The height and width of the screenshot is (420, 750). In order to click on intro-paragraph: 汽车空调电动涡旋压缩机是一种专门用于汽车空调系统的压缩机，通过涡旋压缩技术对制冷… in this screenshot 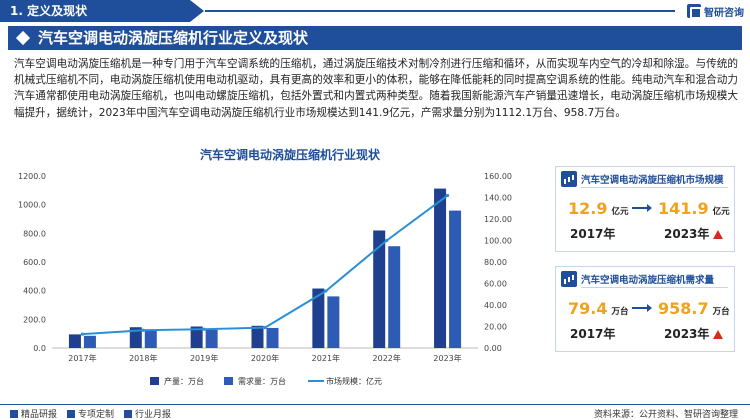, I will do `click(376, 88)`.